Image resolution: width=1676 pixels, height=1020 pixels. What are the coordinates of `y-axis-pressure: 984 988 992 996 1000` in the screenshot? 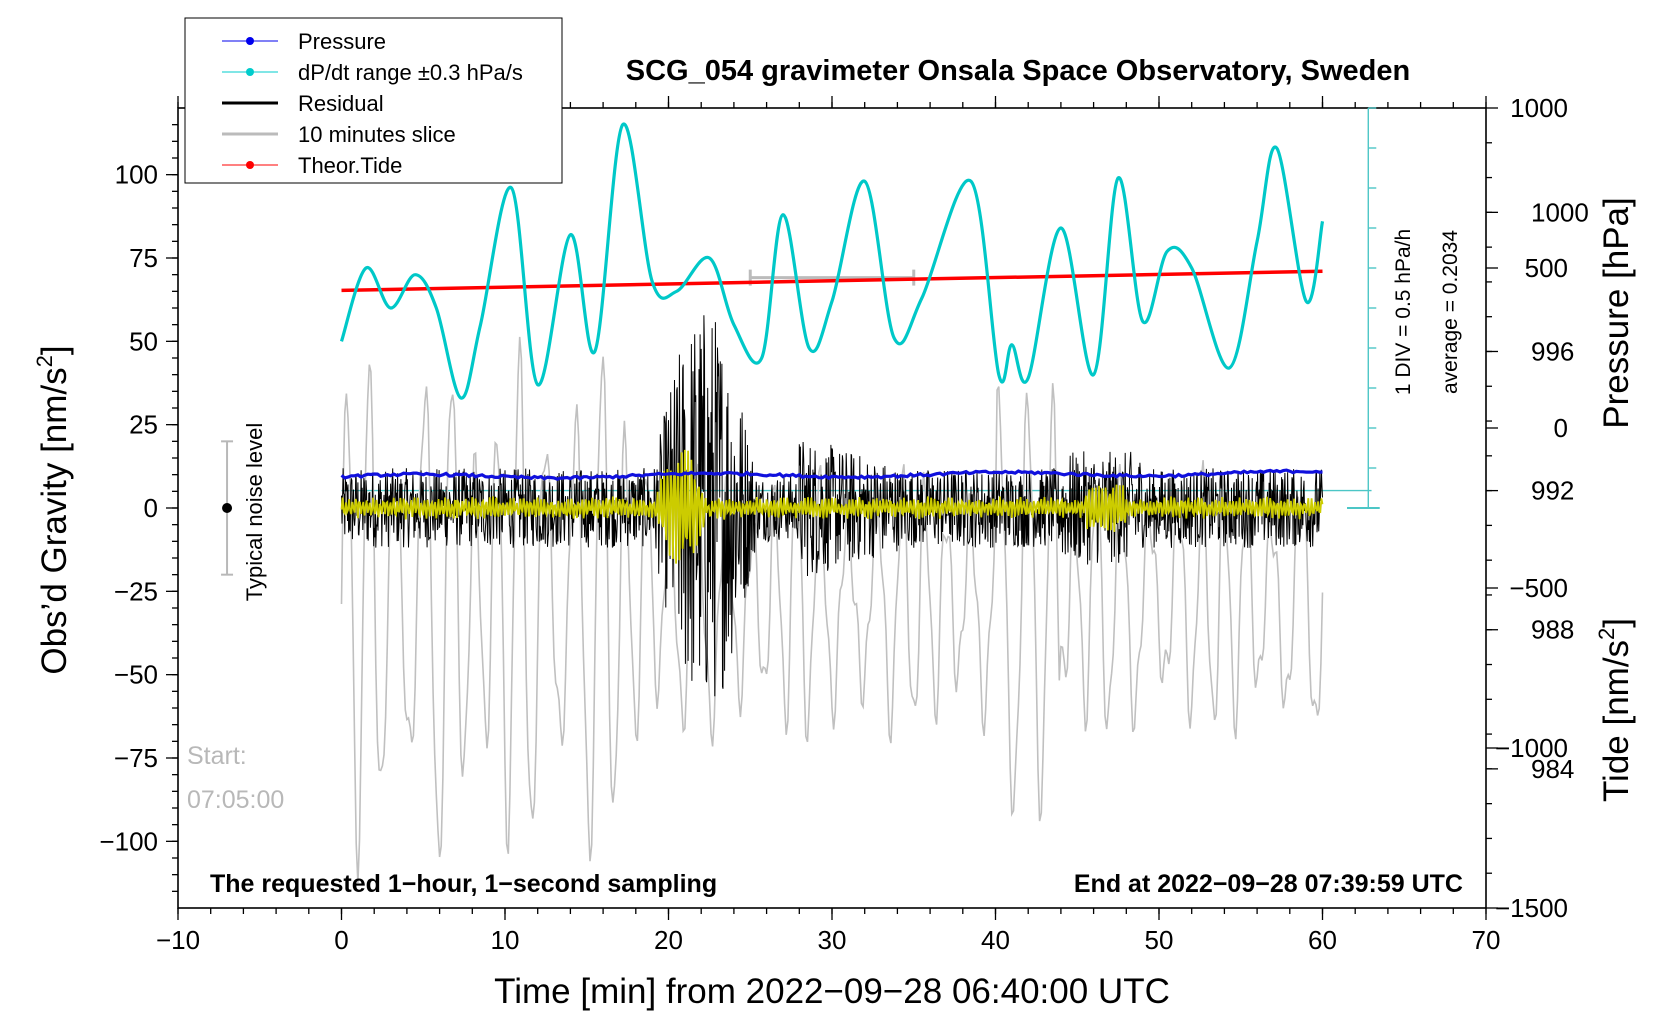 It's located at (1537, 508).